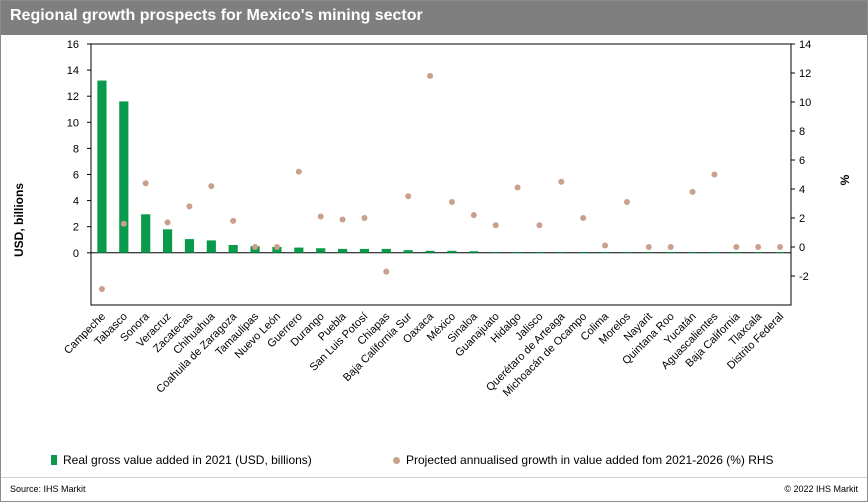 This screenshot has height=502, width=868. What do you see at coordinates (73, 71) in the screenshot?
I see `left-tick-label: 14` at bounding box center [73, 71].